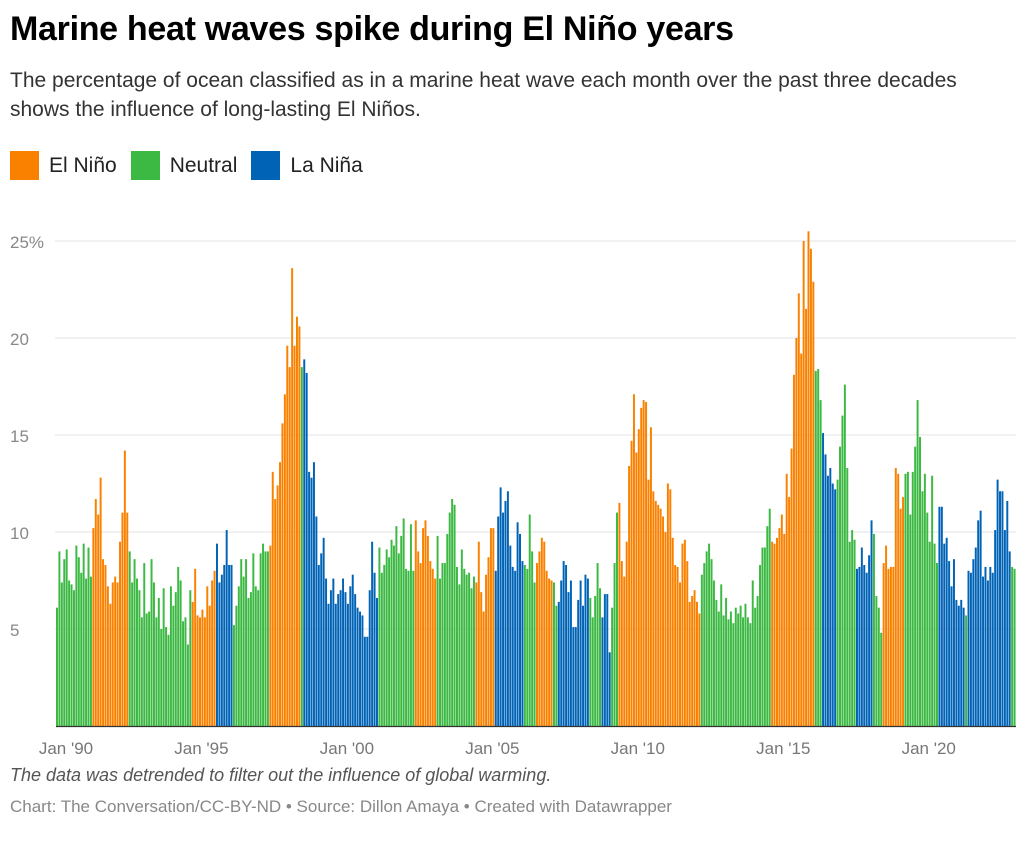 This screenshot has height=856, width=1024. Describe the element at coordinates (19, 533) in the screenshot. I see `y-tick-label: 10` at that location.